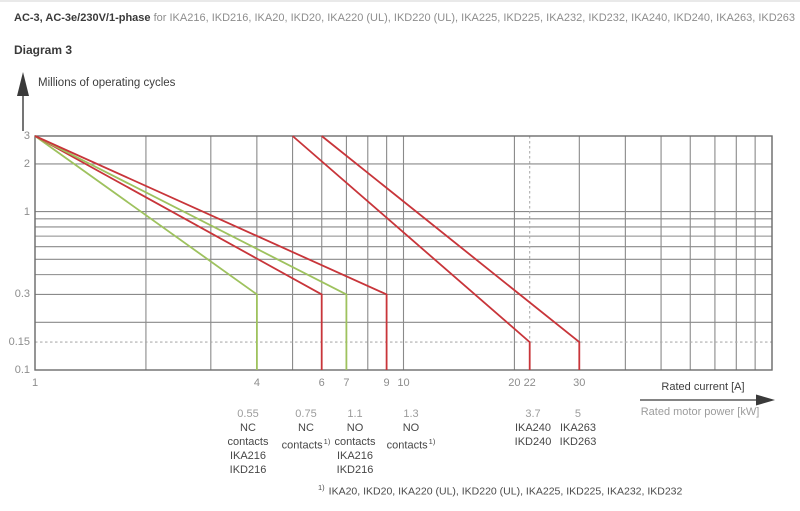 The width and height of the screenshot is (800, 511). What do you see at coordinates (146, 252) in the screenshot?
I see `curve-nc-ika216` at bounding box center [146, 252].